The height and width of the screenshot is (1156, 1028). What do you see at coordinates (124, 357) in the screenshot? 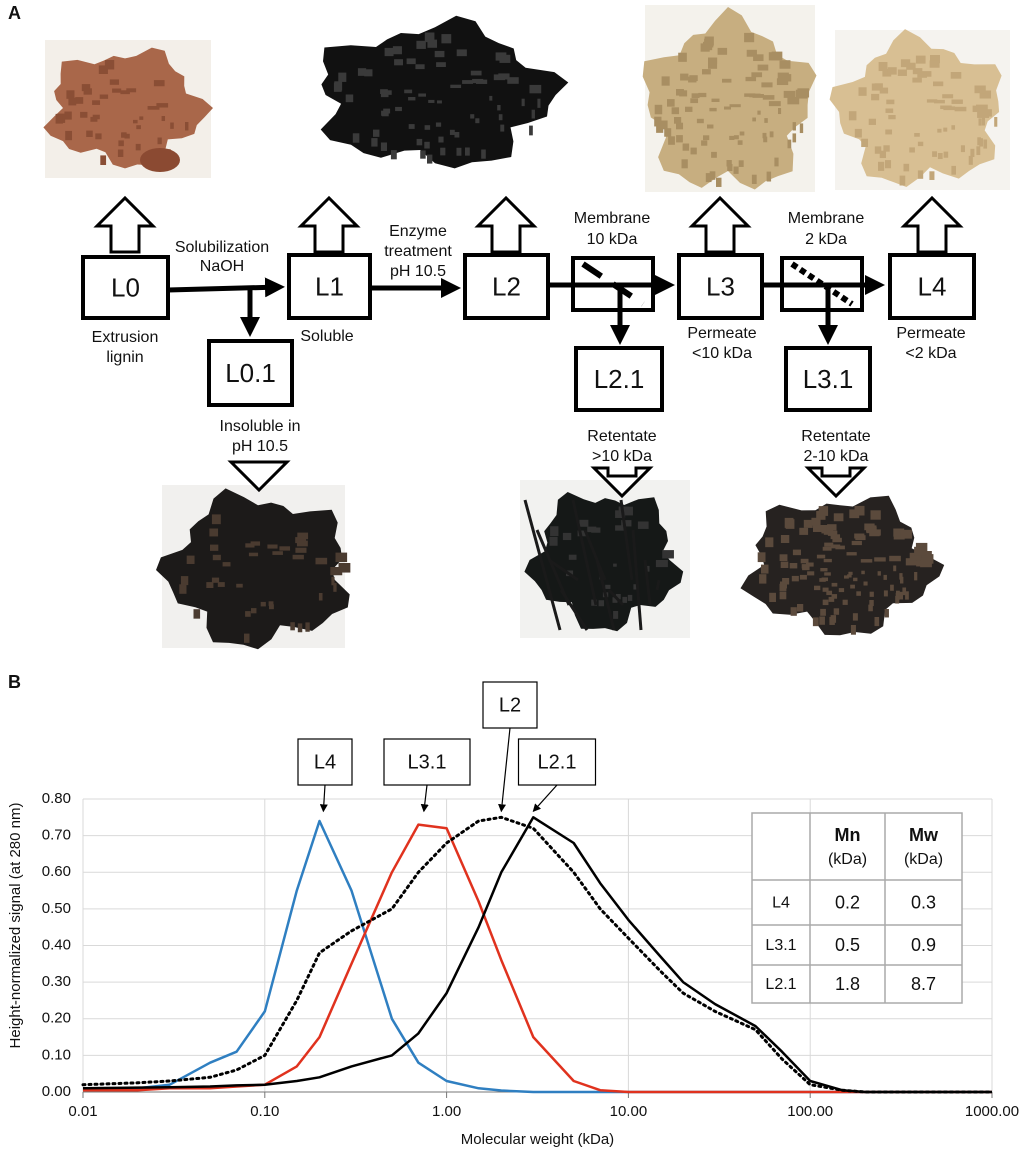
I see `node-caption: lignin` at bounding box center [124, 357].